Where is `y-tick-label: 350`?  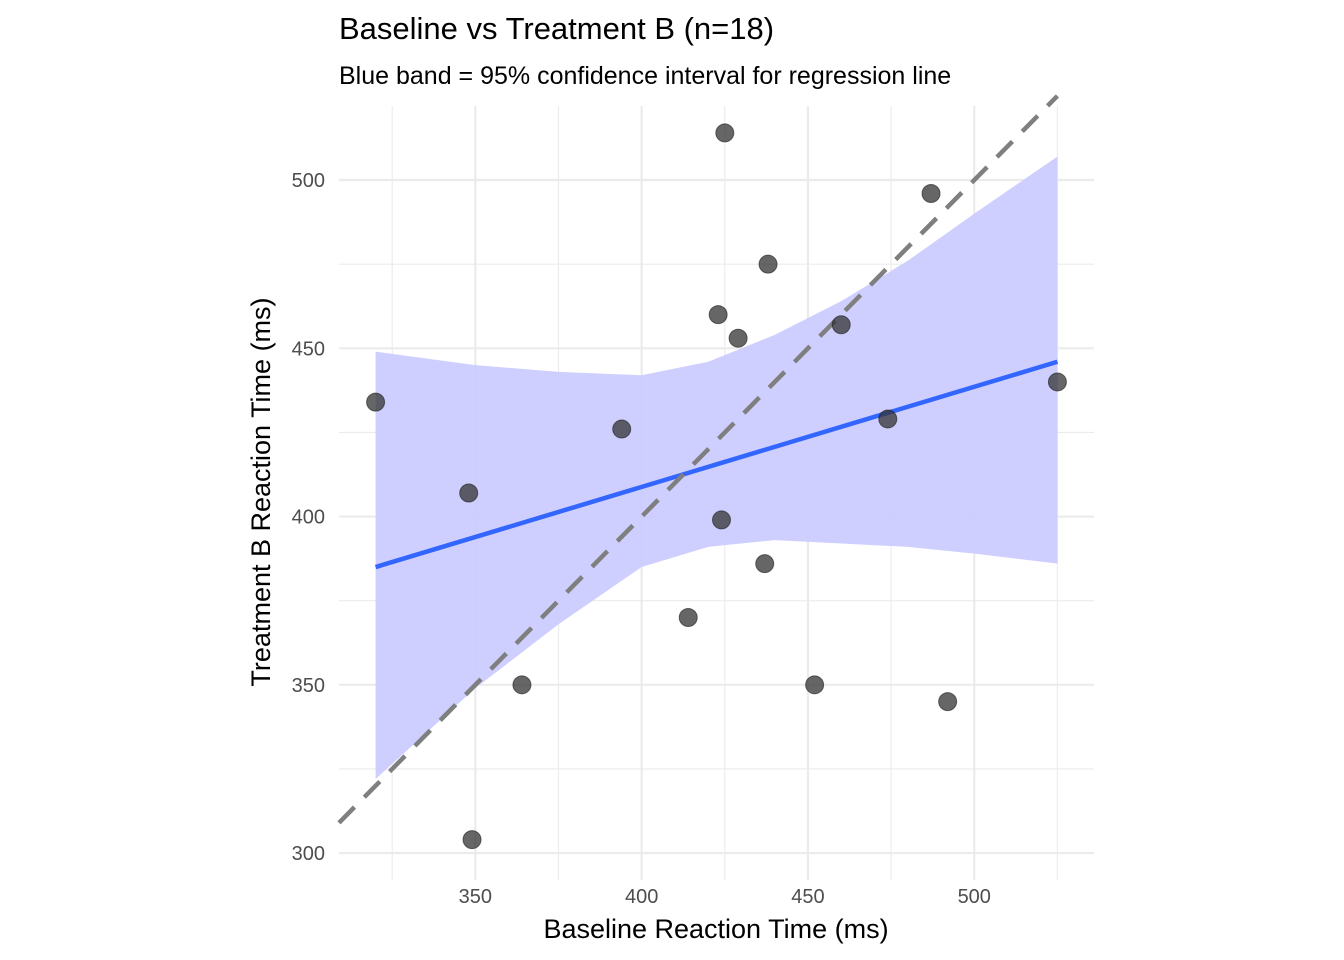 y-tick-label: 350 is located at coordinates (308, 686).